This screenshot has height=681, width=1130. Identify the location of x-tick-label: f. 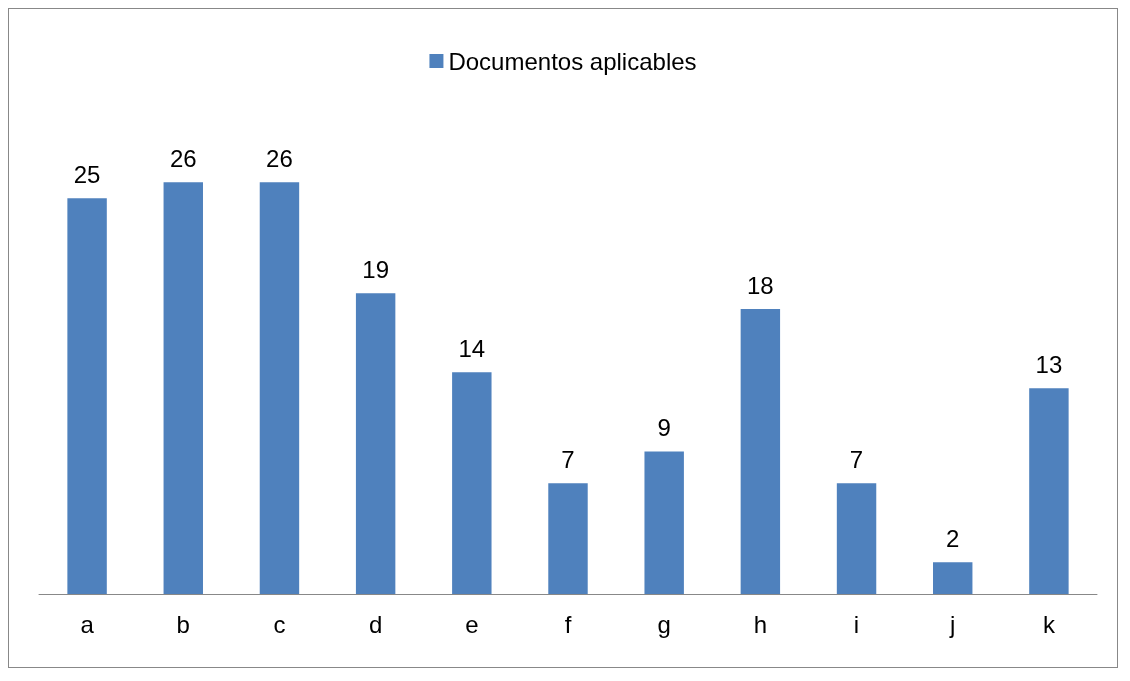
(568, 624).